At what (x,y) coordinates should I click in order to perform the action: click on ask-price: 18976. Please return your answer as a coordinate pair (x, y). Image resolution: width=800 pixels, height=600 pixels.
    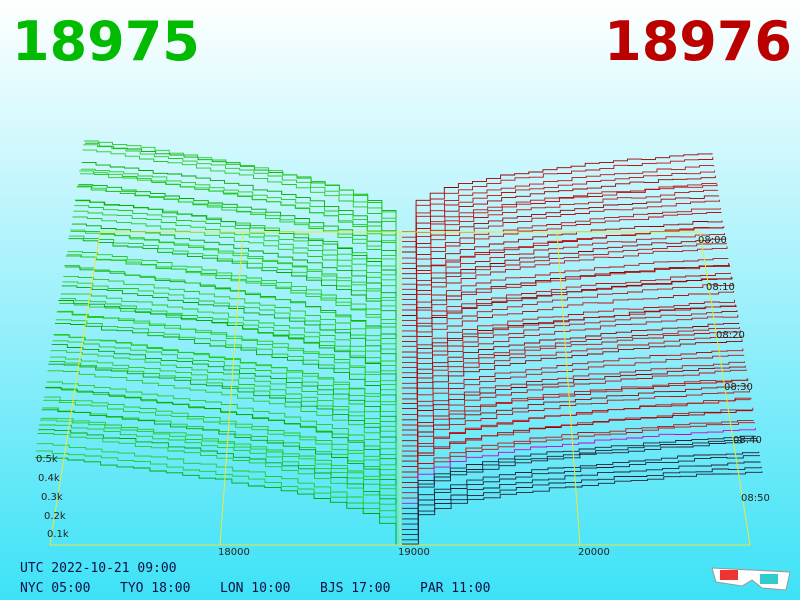
    Looking at the image, I should click on (698, 41).